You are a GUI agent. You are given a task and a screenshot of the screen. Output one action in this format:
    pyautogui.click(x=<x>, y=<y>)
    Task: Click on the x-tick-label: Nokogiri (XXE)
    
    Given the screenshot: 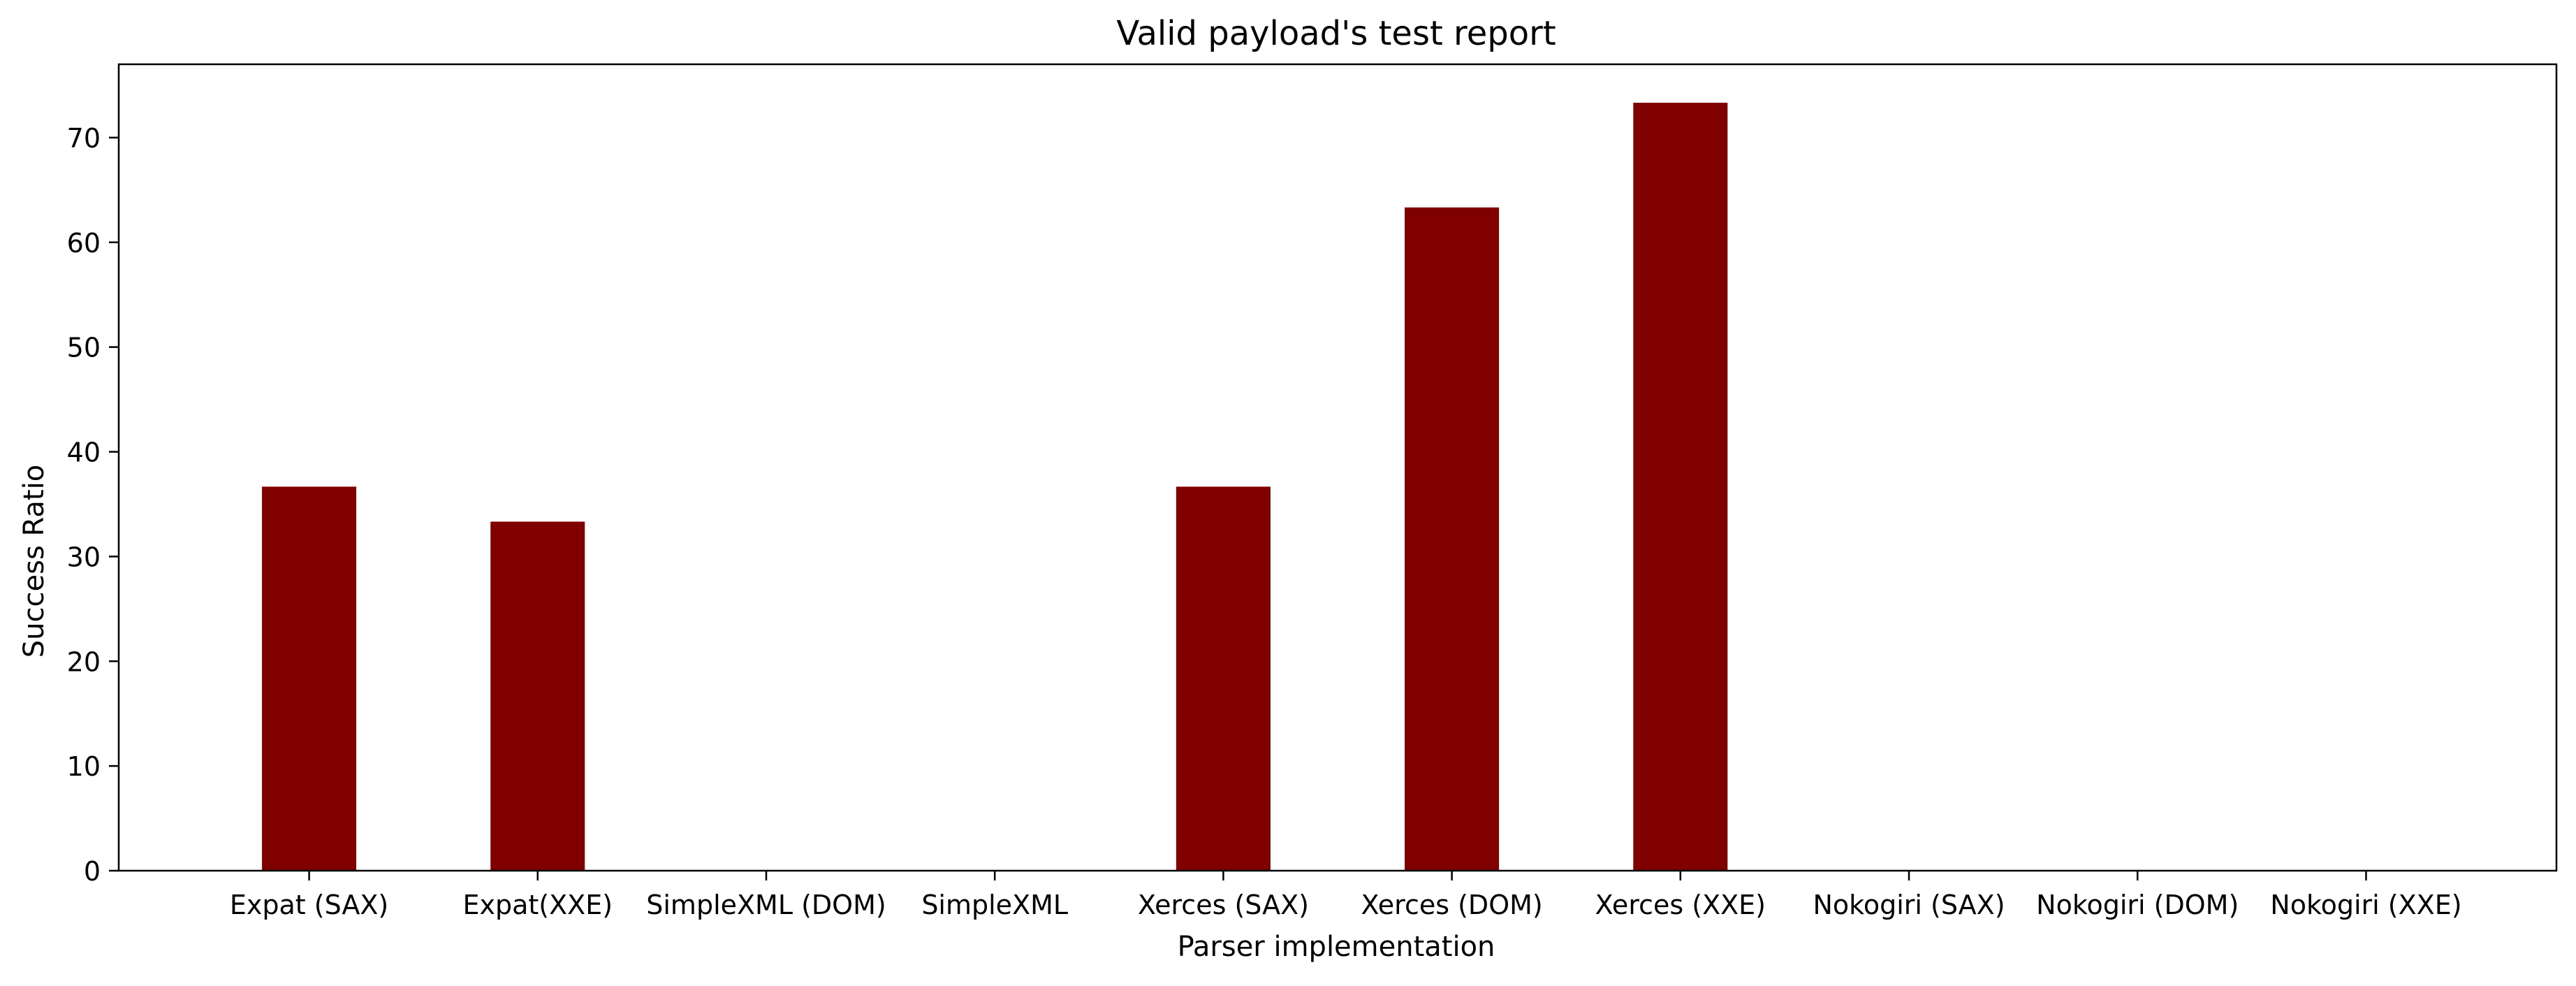 What is the action you would take?
    pyautogui.click(x=2365, y=905)
    